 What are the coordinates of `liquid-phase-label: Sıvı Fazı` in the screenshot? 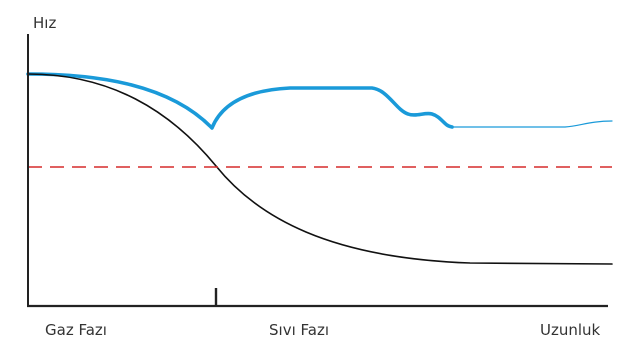 It's located at (299, 330).